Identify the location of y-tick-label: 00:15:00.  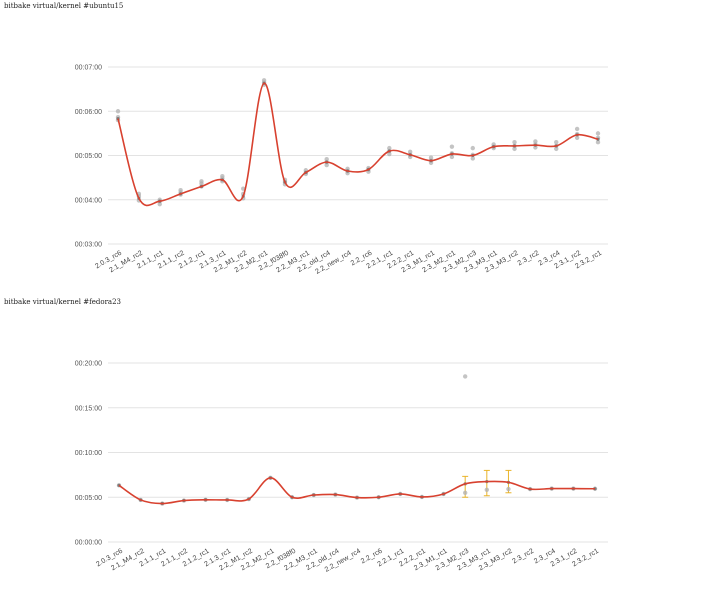
(88, 408).